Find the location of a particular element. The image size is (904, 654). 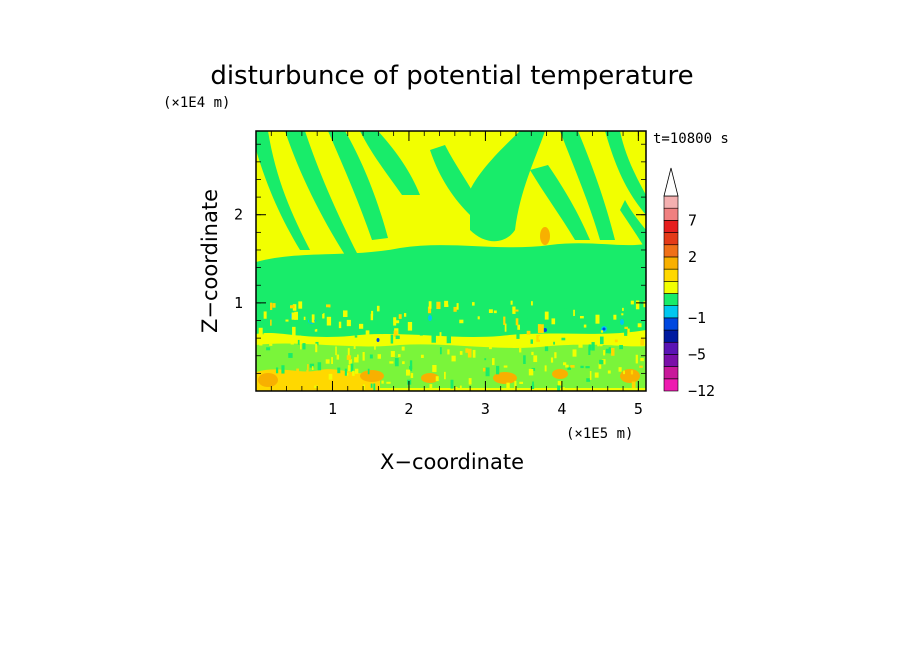

colorbar-tick-label: −12 is located at coordinates (701, 391).